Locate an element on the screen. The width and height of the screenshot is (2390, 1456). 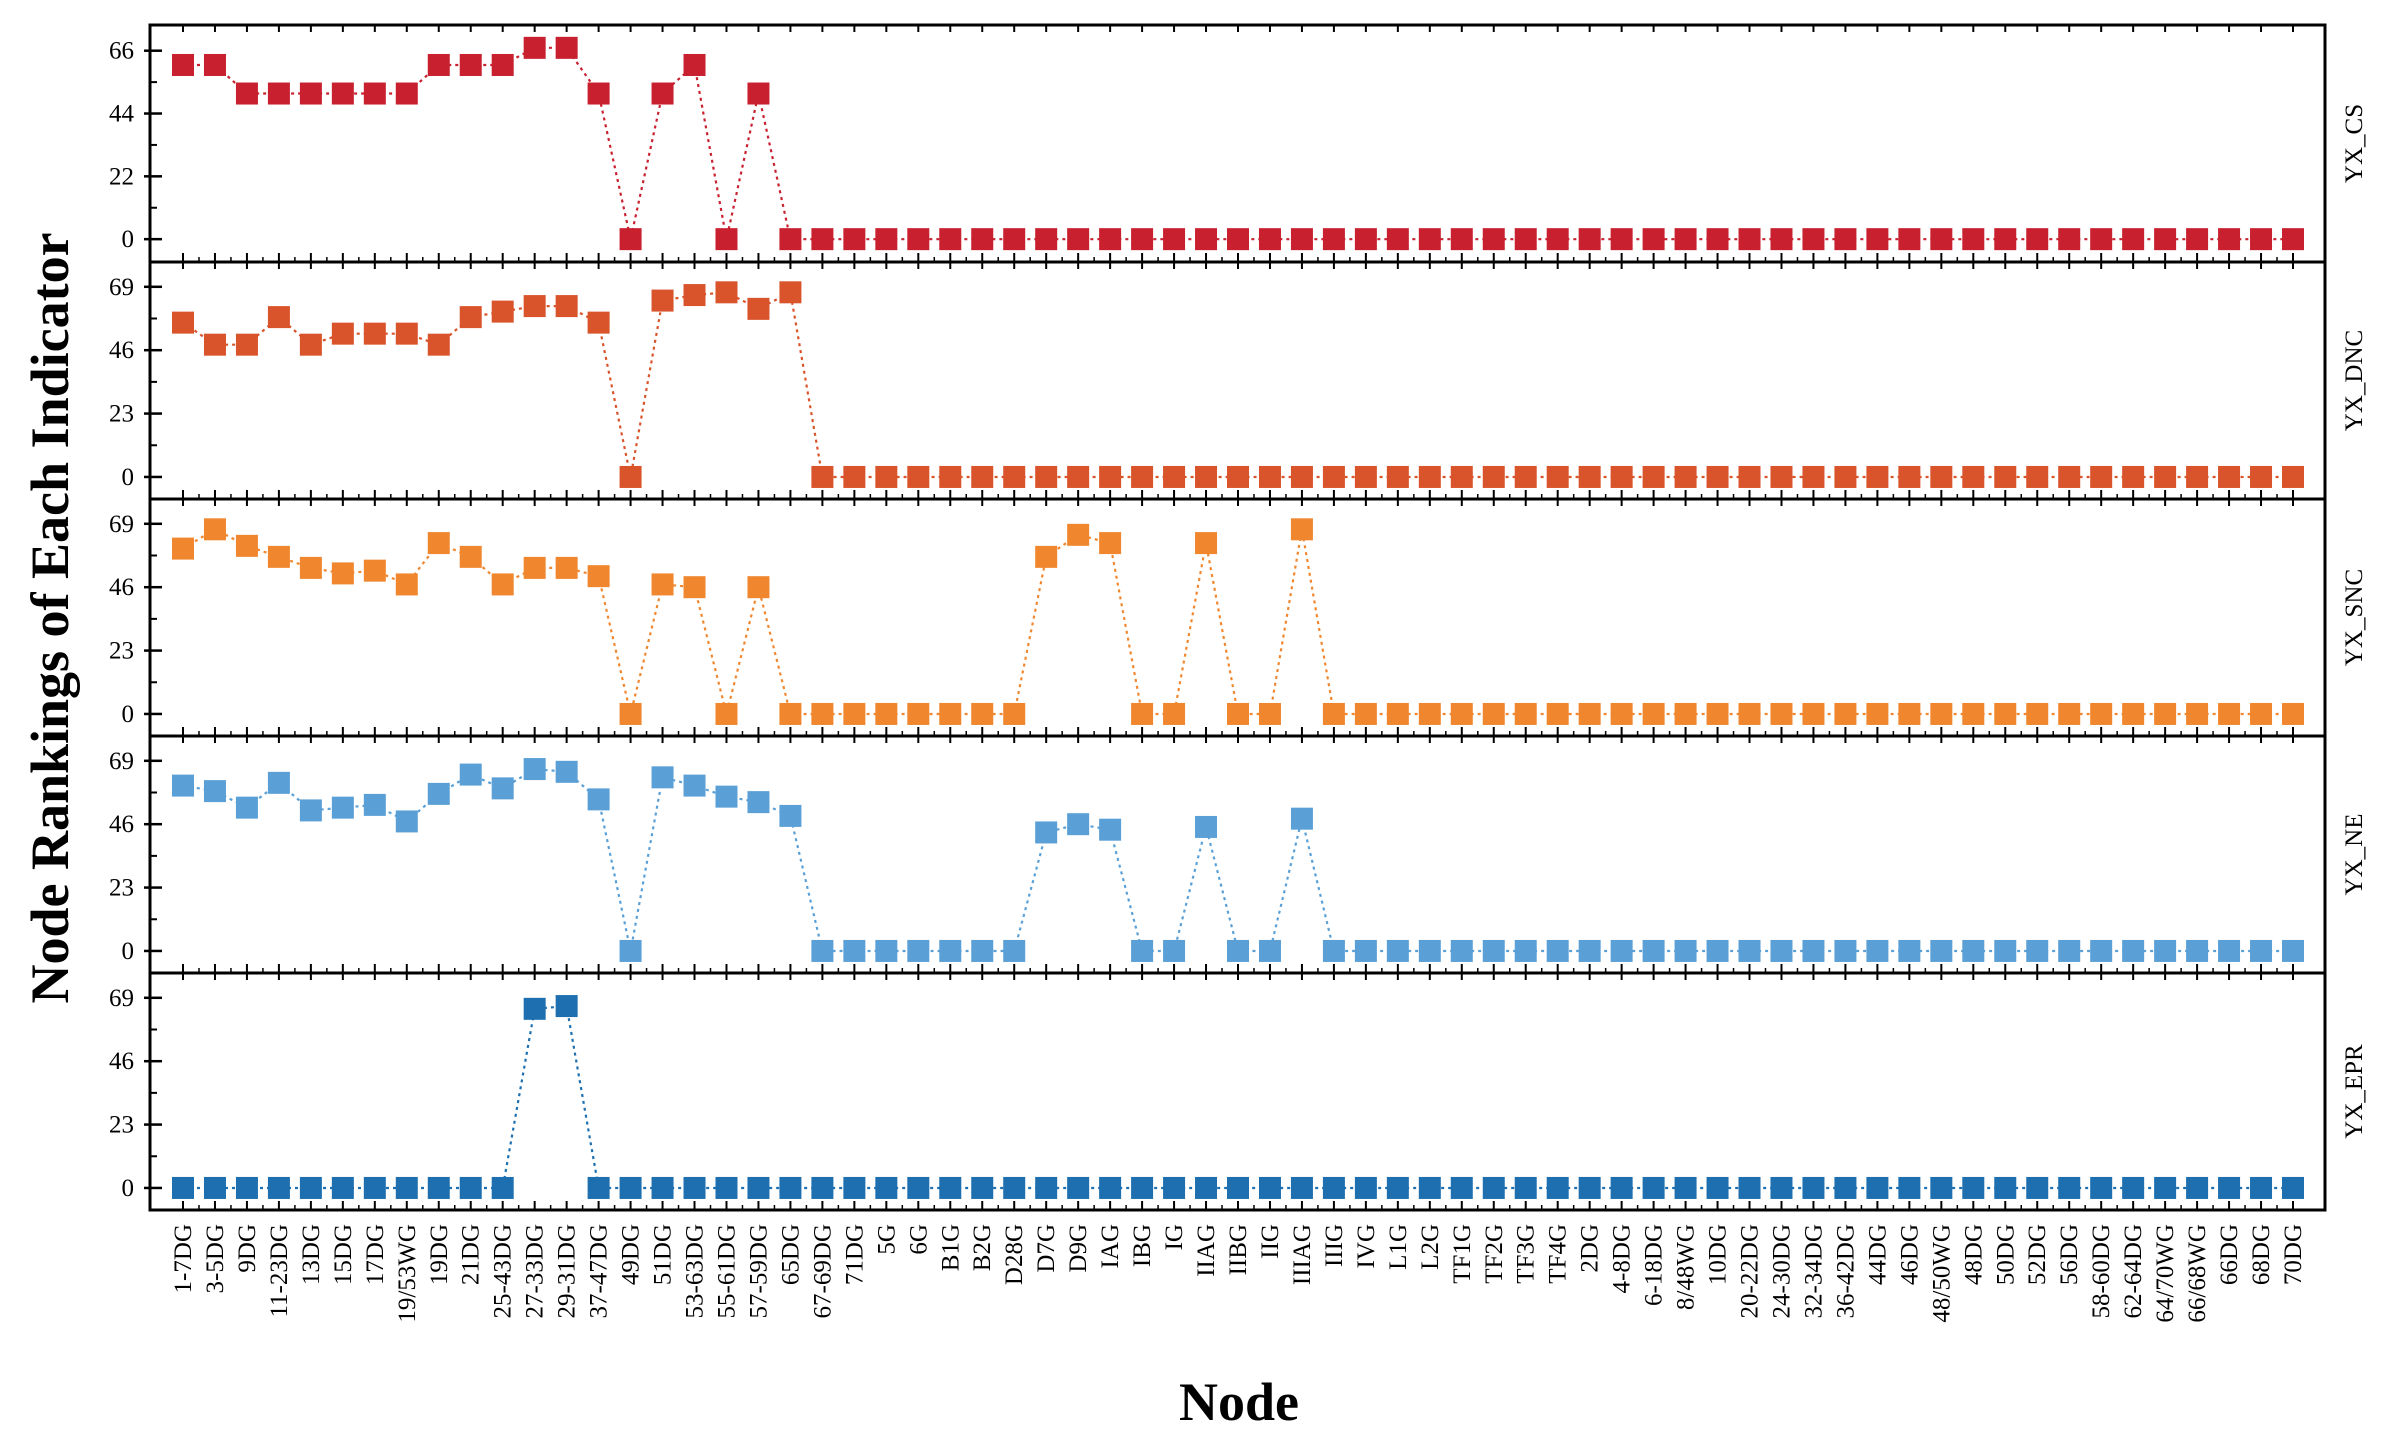
series-label: YX_CS is located at coordinates (2354, 143).